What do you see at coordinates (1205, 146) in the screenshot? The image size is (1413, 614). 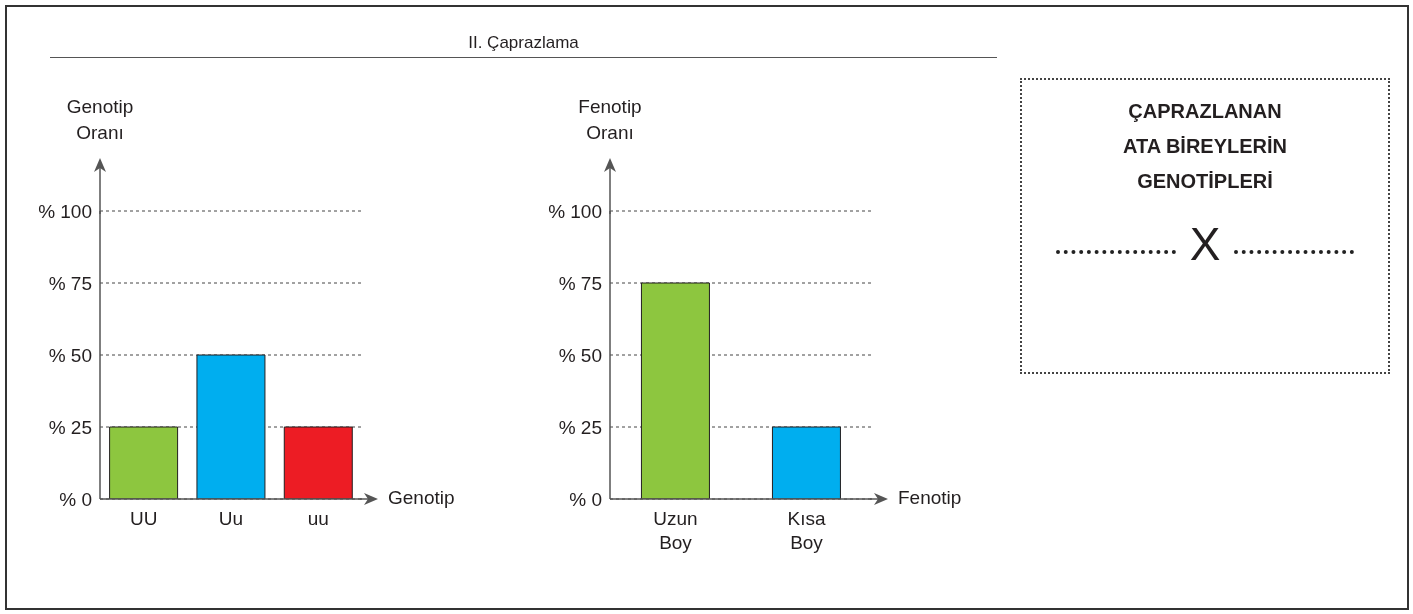 I see `text: ÇAPRAZLANAN ATA BİREYLERİN GENOTİPLERİ` at bounding box center [1205, 146].